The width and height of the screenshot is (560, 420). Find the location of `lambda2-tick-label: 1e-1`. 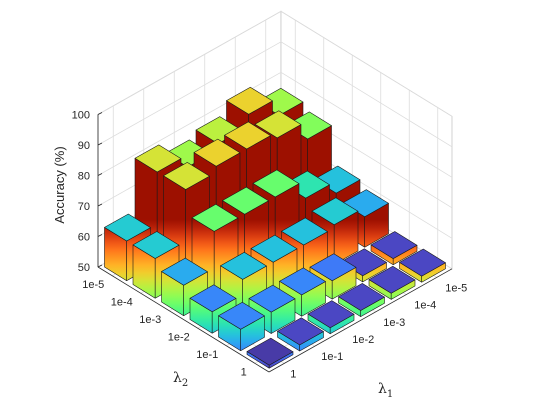

lambda2-tick-label: 1e-1 is located at coordinates (207, 355).